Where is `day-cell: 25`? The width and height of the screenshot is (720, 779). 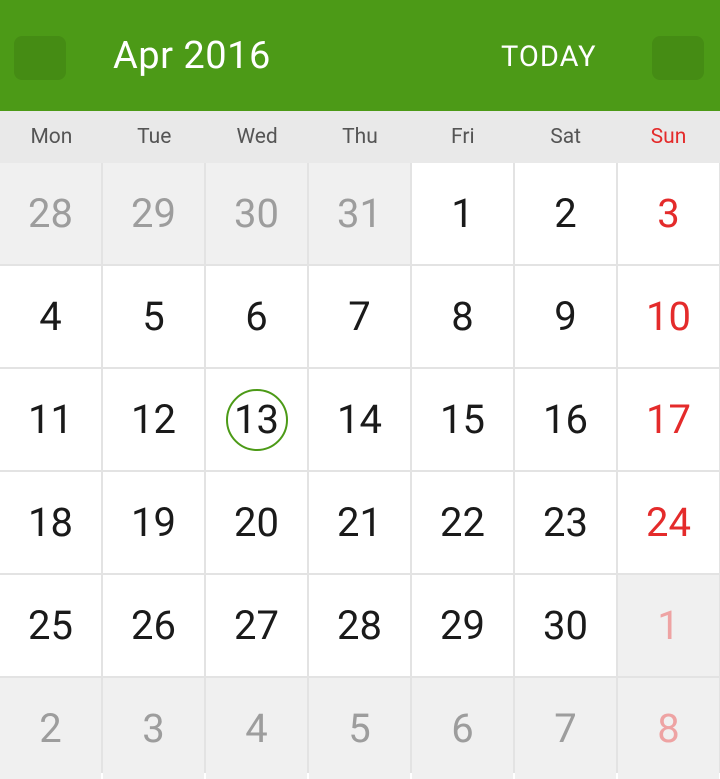 day-cell: 25 is located at coordinates (50, 625).